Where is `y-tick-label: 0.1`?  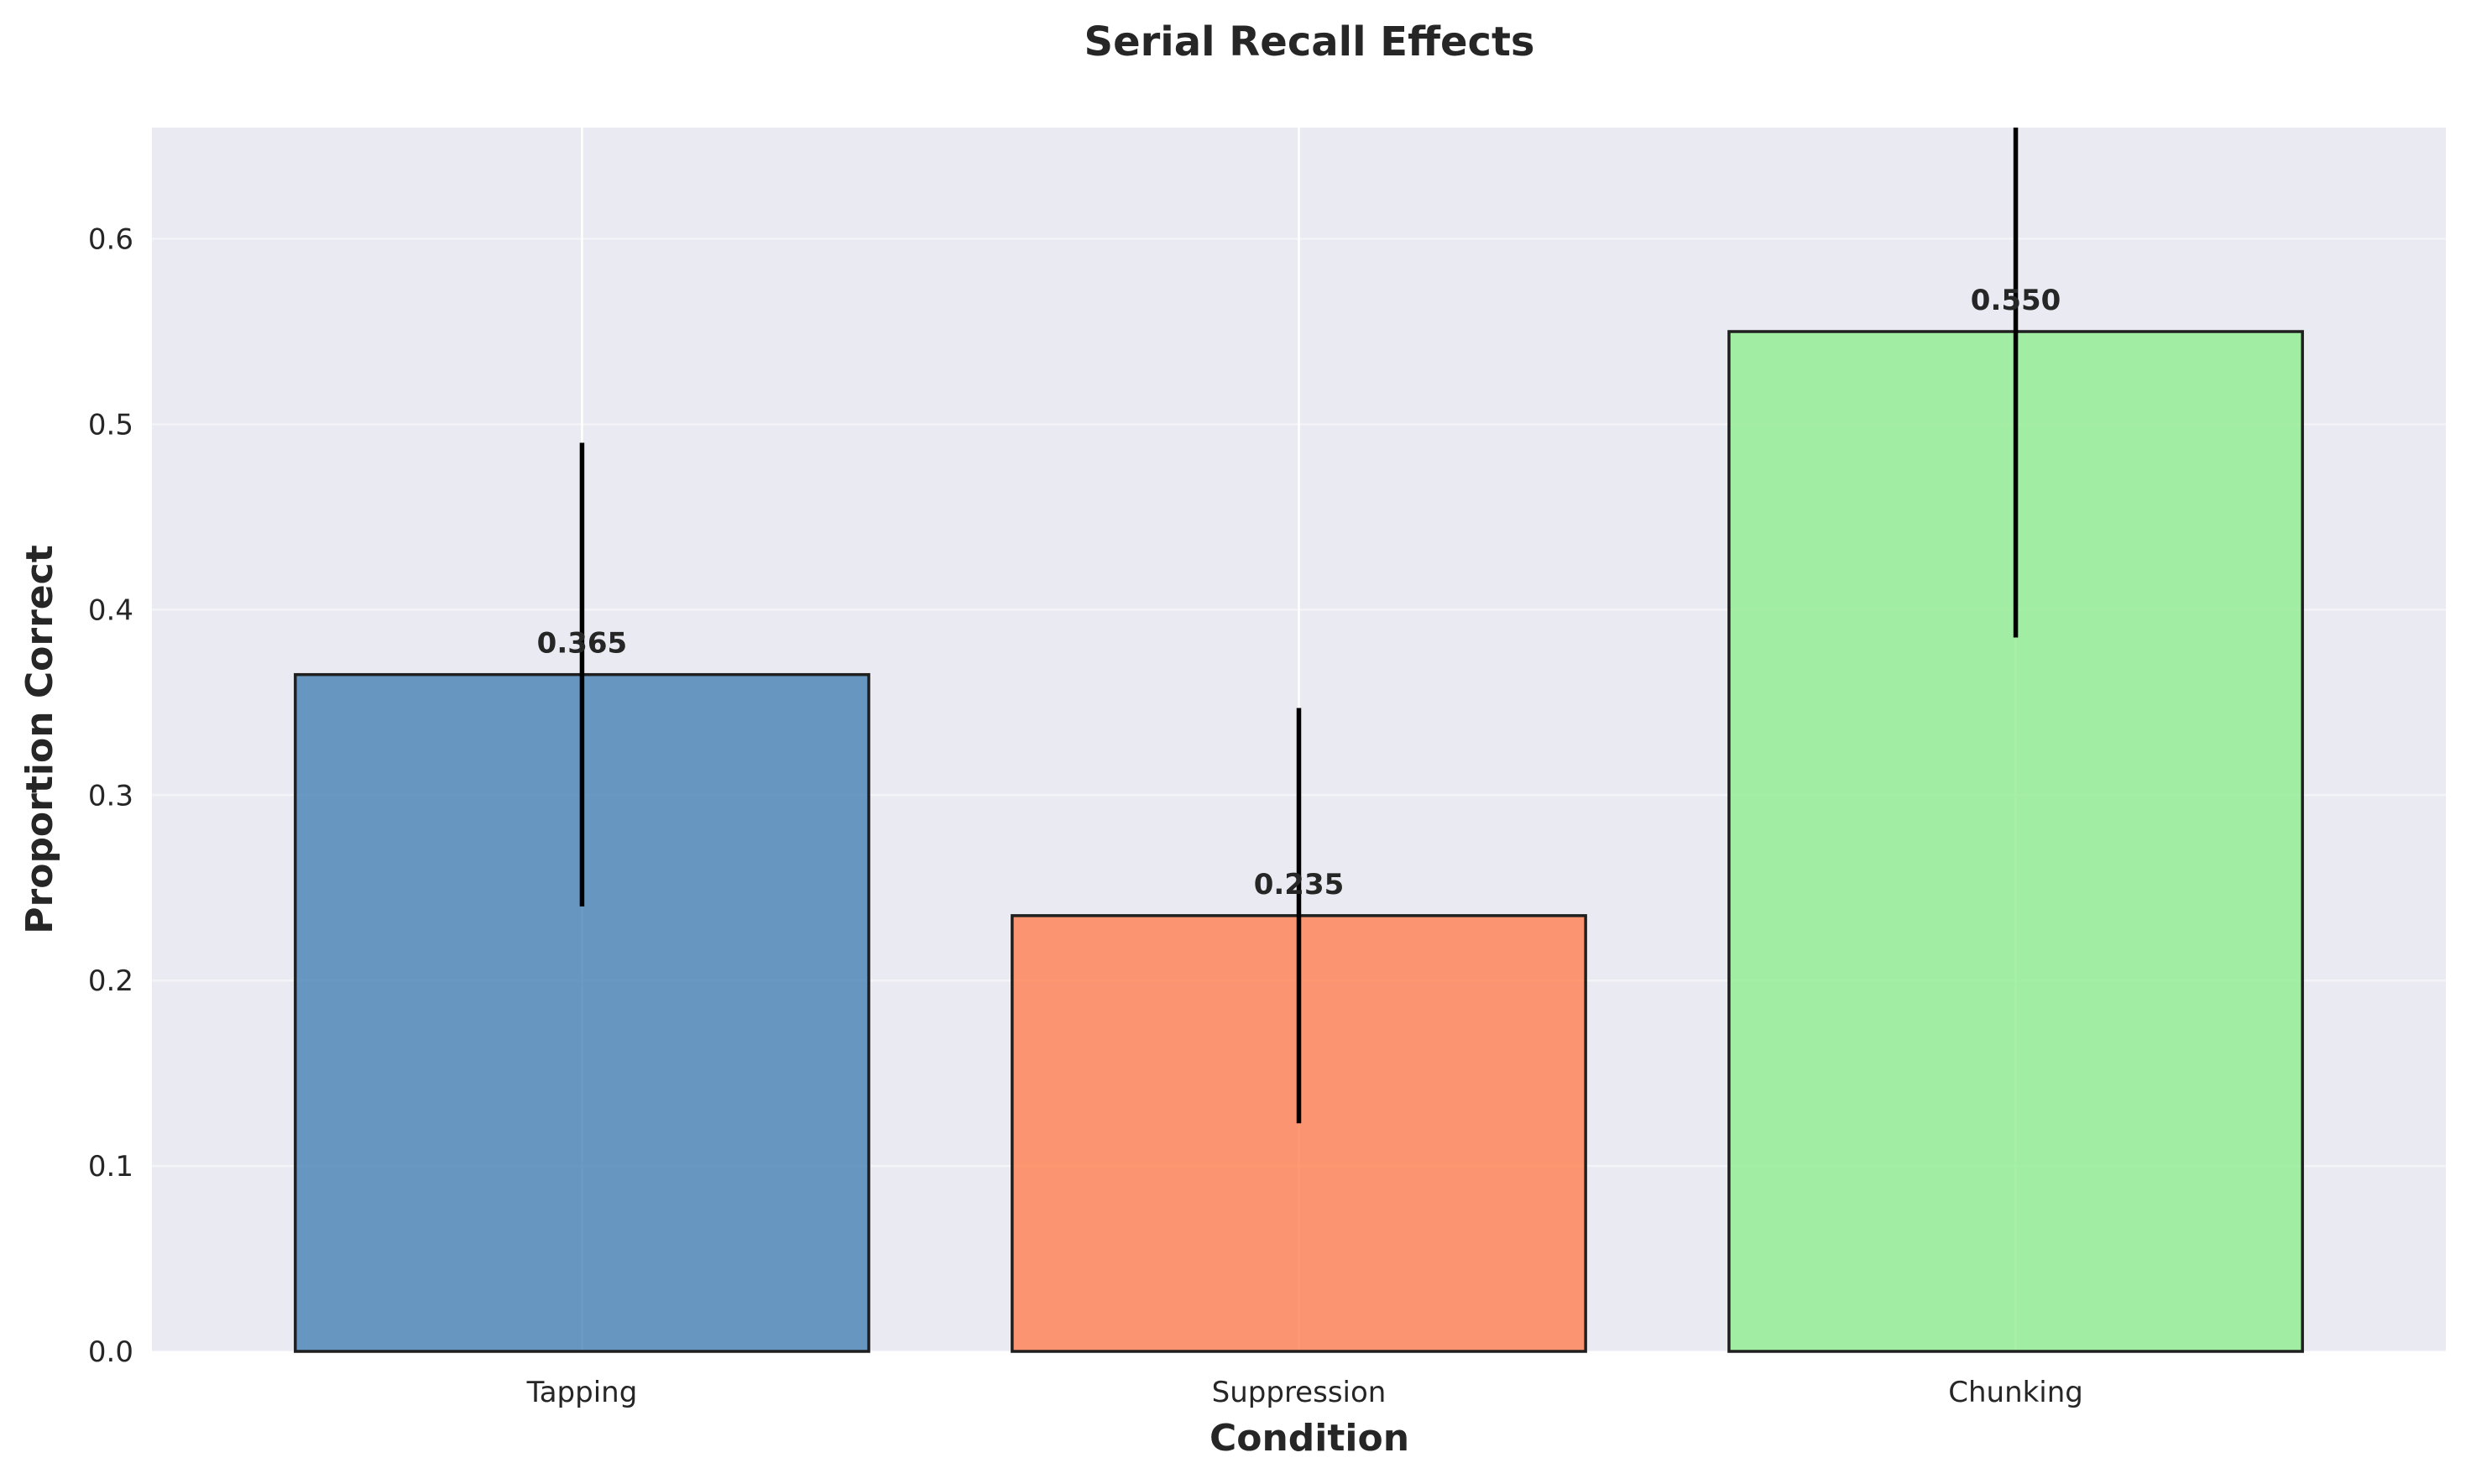
y-tick-label: 0.1 is located at coordinates (111, 1167).